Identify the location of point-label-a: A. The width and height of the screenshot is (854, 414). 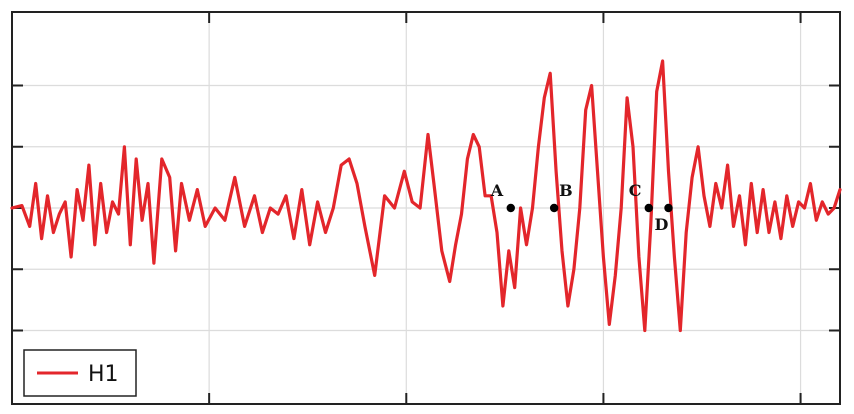
(497, 190).